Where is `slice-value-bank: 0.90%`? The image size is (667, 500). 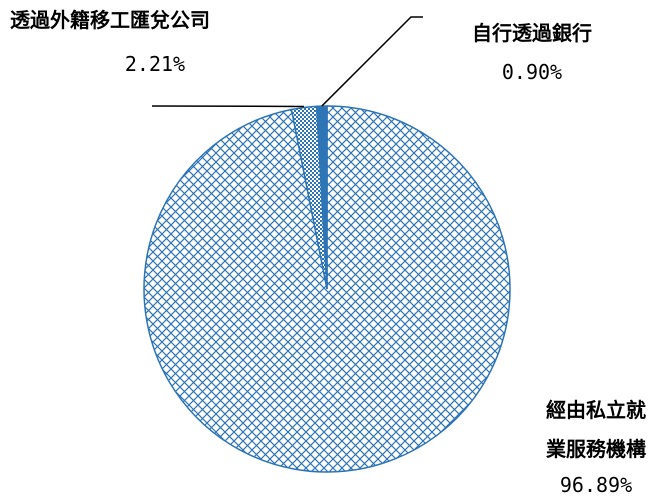
slice-value-bank: 0.90% is located at coordinates (532, 72).